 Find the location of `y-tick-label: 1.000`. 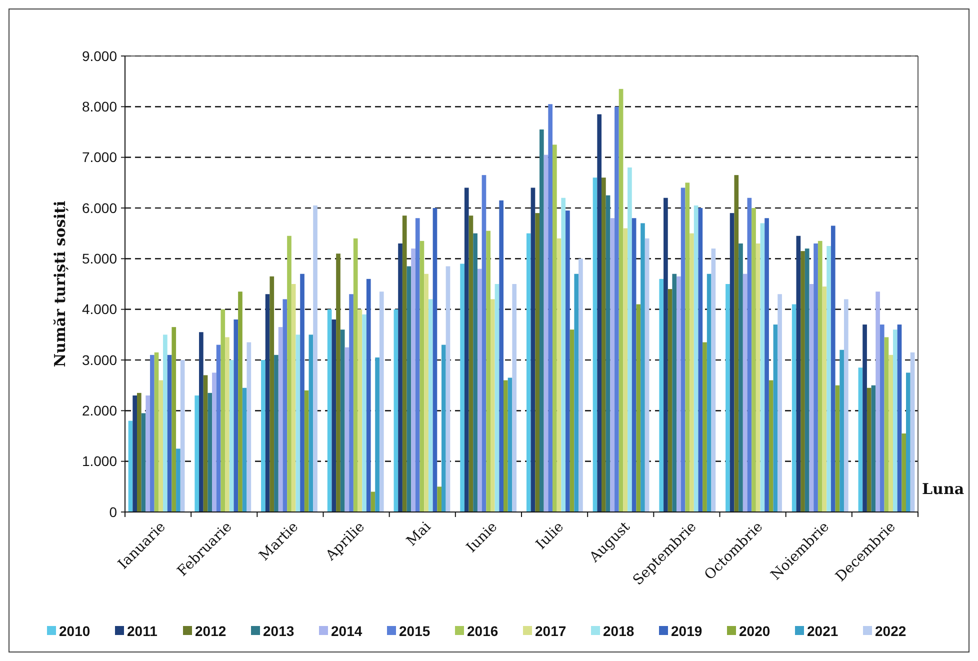

y-tick-label: 1.000 is located at coordinates (100, 461).